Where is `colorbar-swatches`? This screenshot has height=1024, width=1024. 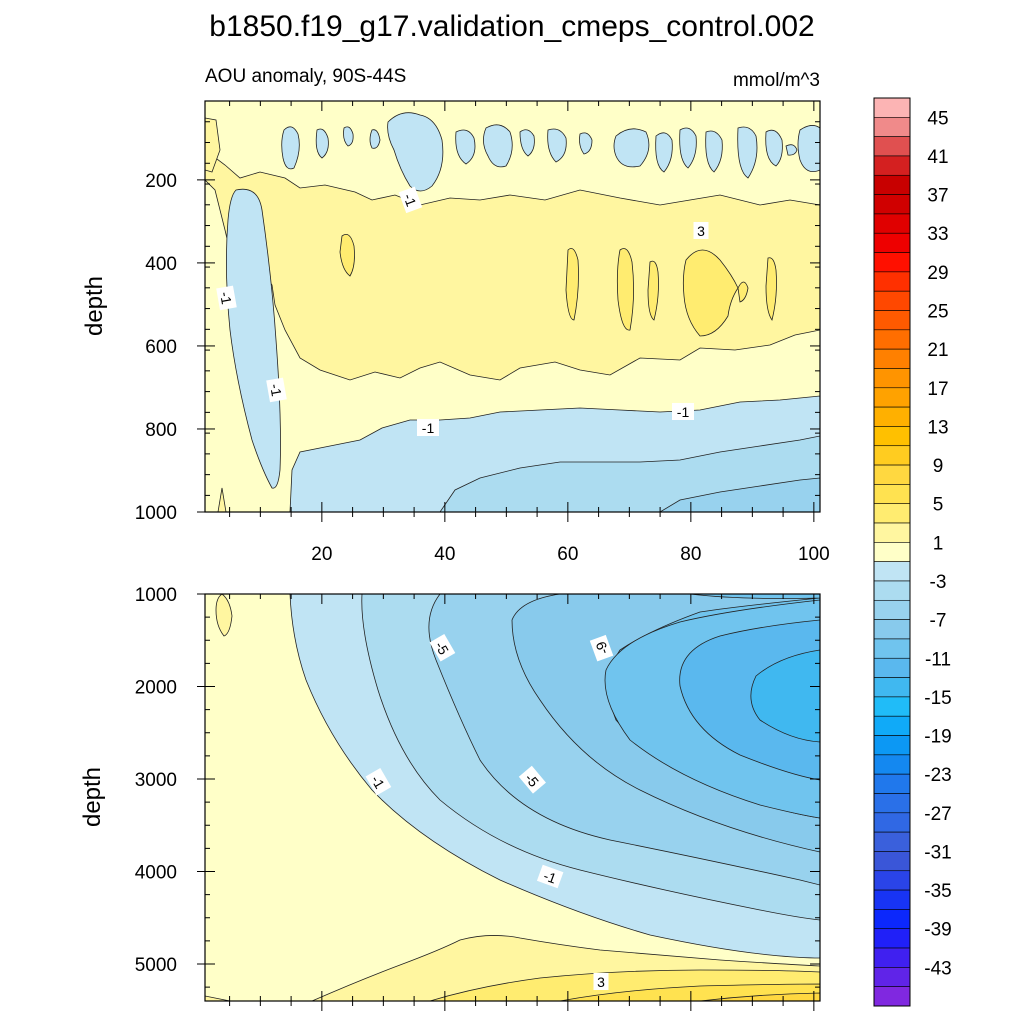
colorbar-swatches is located at coordinates (892, 552).